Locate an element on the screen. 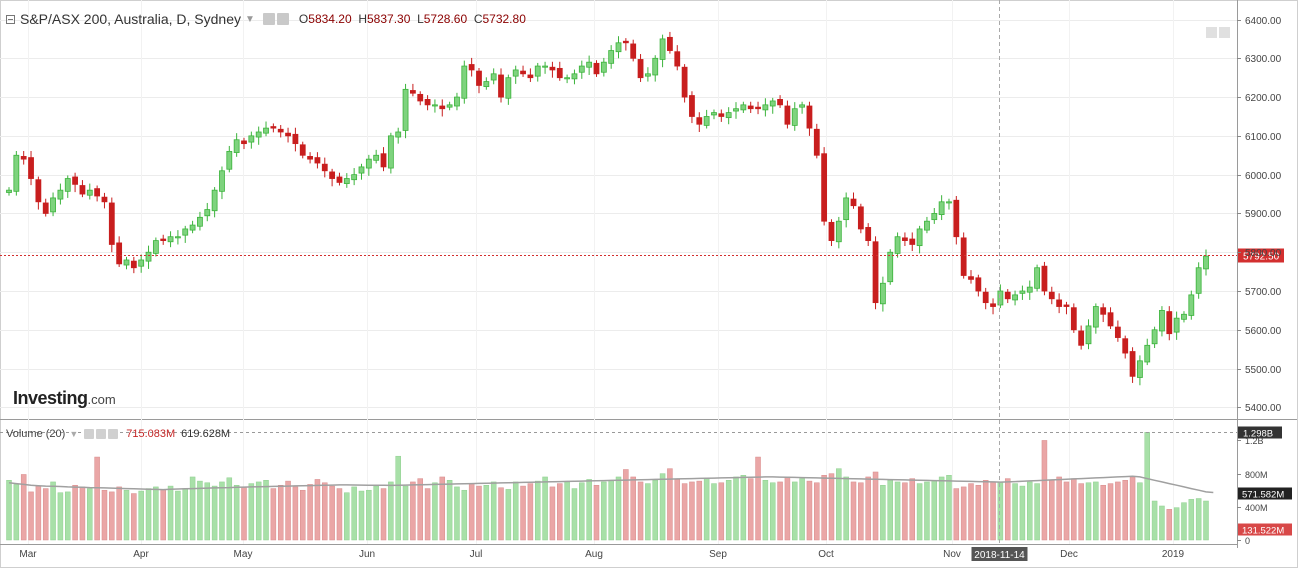 Image resolution: width=1298 pixels, height=568 pixels. volume-ma-tag is located at coordinates (1265, 493).